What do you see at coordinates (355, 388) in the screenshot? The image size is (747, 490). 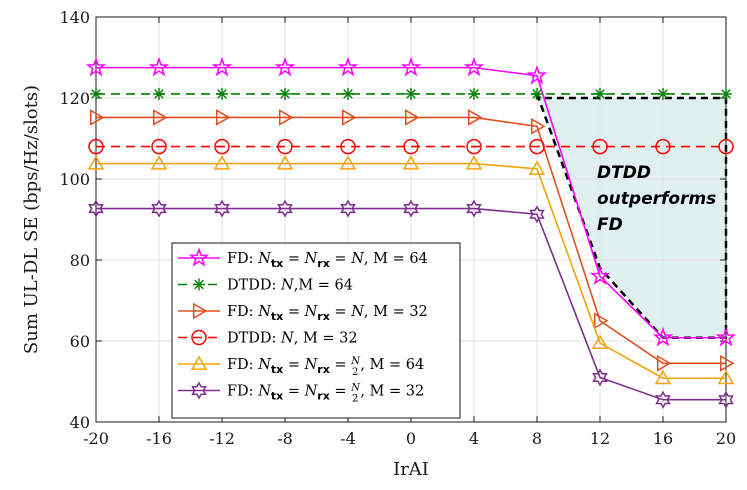 I see `fraction-numerator: N` at bounding box center [355, 388].